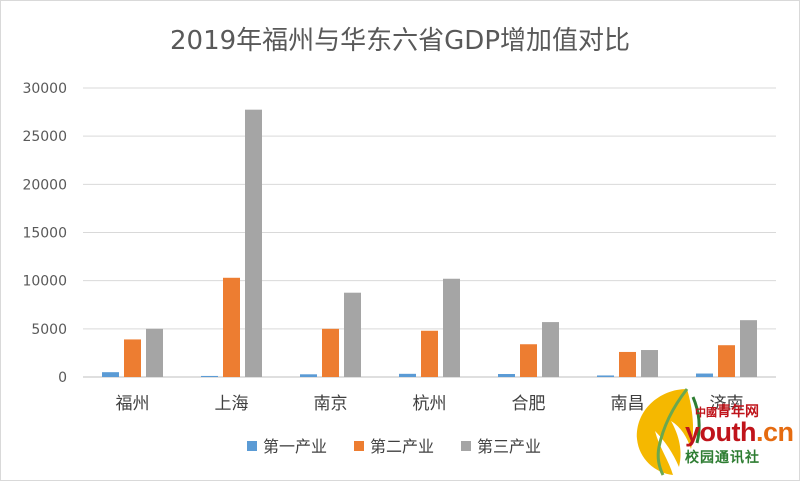 The height and width of the screenshot is (481, 800). I want to click on y-axis-ticks: 0 5000 10000 15000 20000 25000 30000, so click(44, 233).